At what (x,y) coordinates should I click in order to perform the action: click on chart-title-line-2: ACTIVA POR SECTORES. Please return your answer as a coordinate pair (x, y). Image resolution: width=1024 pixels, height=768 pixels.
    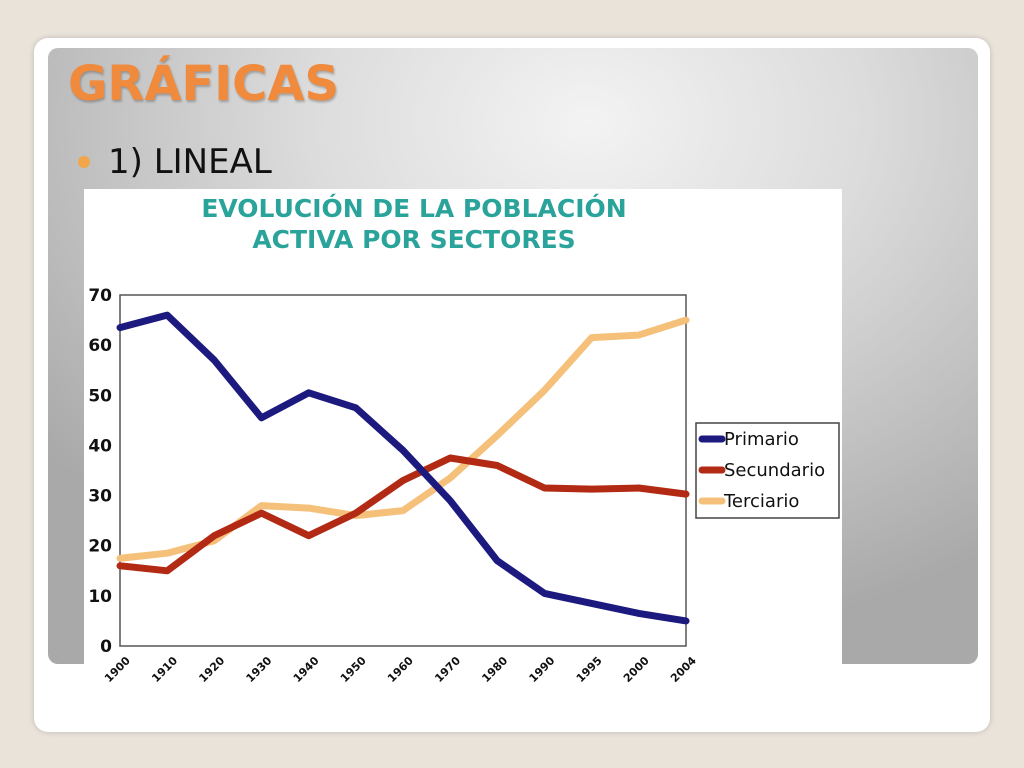
    Looking at the image, I should click on (413, 239).